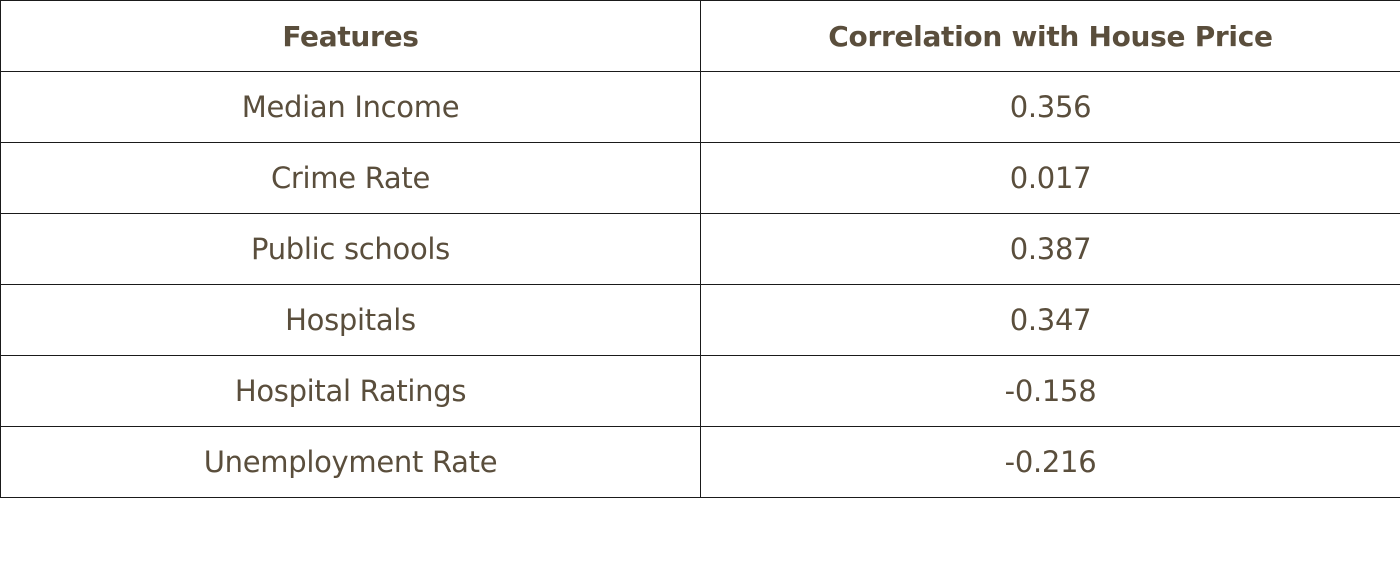 Image resolution: width=1400 pixels, height=577 pixels. Describe the element at coordinates (350, 107) in the screenshot. I see `feature-cell: Median Income` at that location.